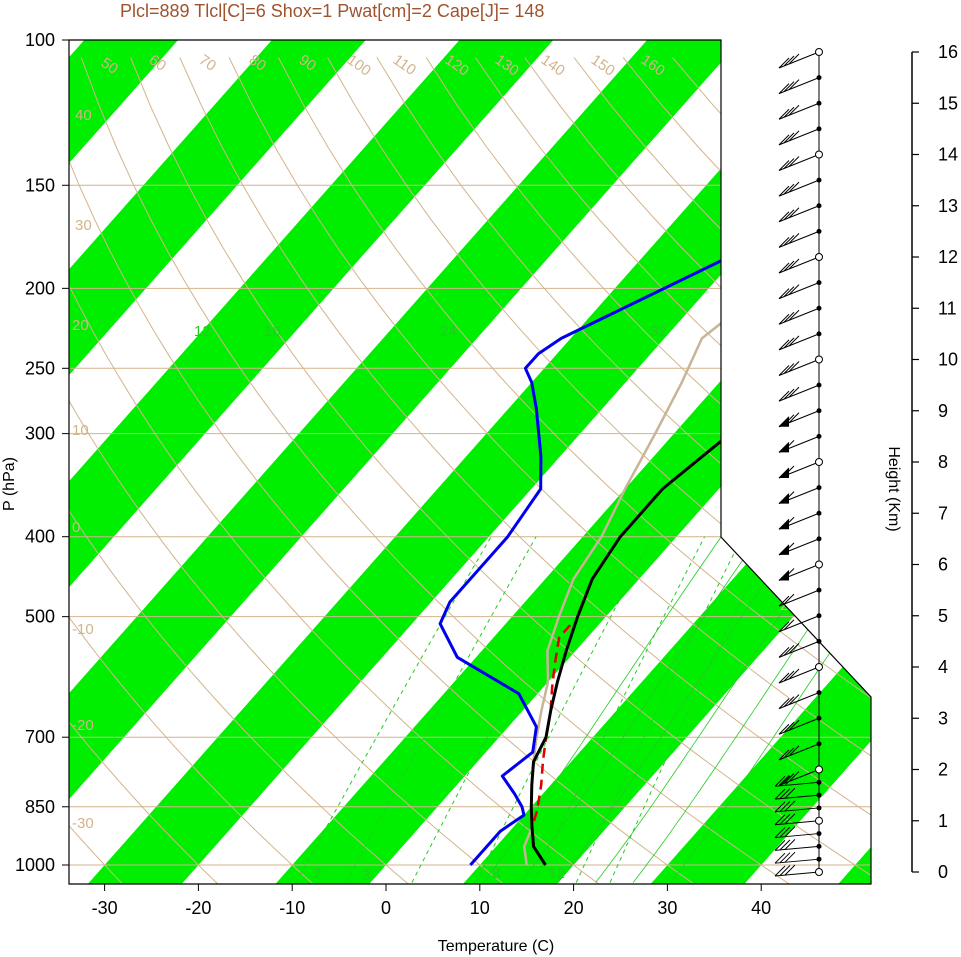 The image size is (961, 957). I want to click on dry-adiabat-label: 70, so click(207, 62).